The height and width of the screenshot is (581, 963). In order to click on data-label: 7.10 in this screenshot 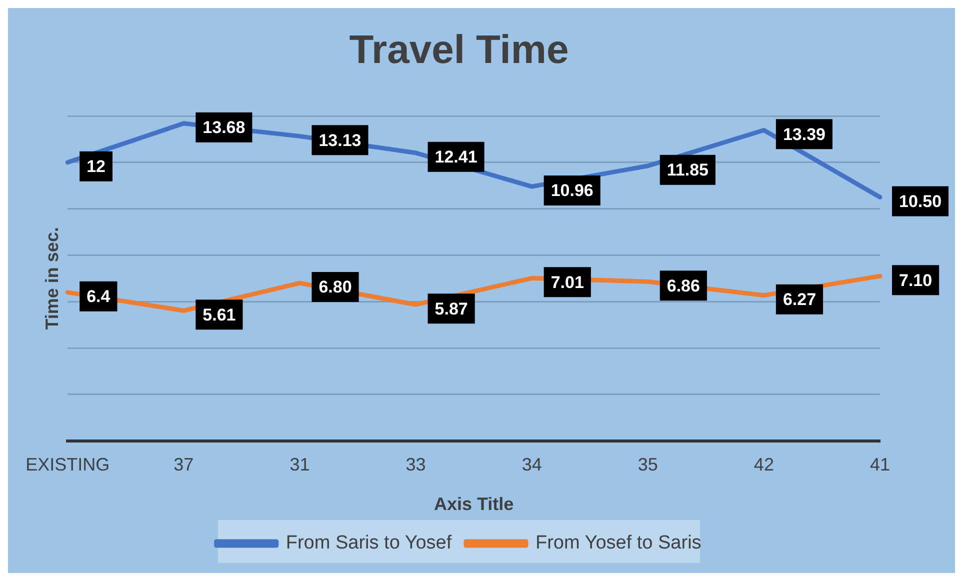, I will do `click(915, 280)`.